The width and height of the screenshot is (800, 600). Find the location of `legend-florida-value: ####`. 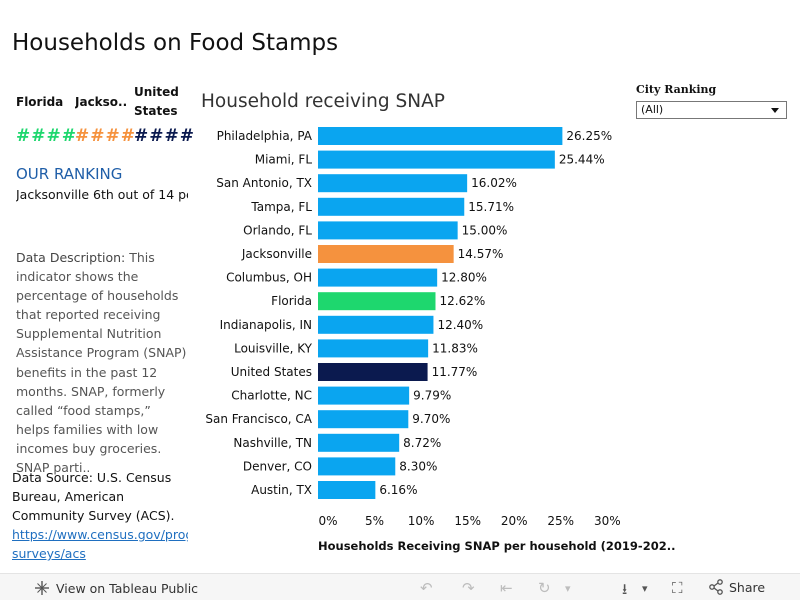

legend-florida-value: #### is located at coordinates (46, 136).